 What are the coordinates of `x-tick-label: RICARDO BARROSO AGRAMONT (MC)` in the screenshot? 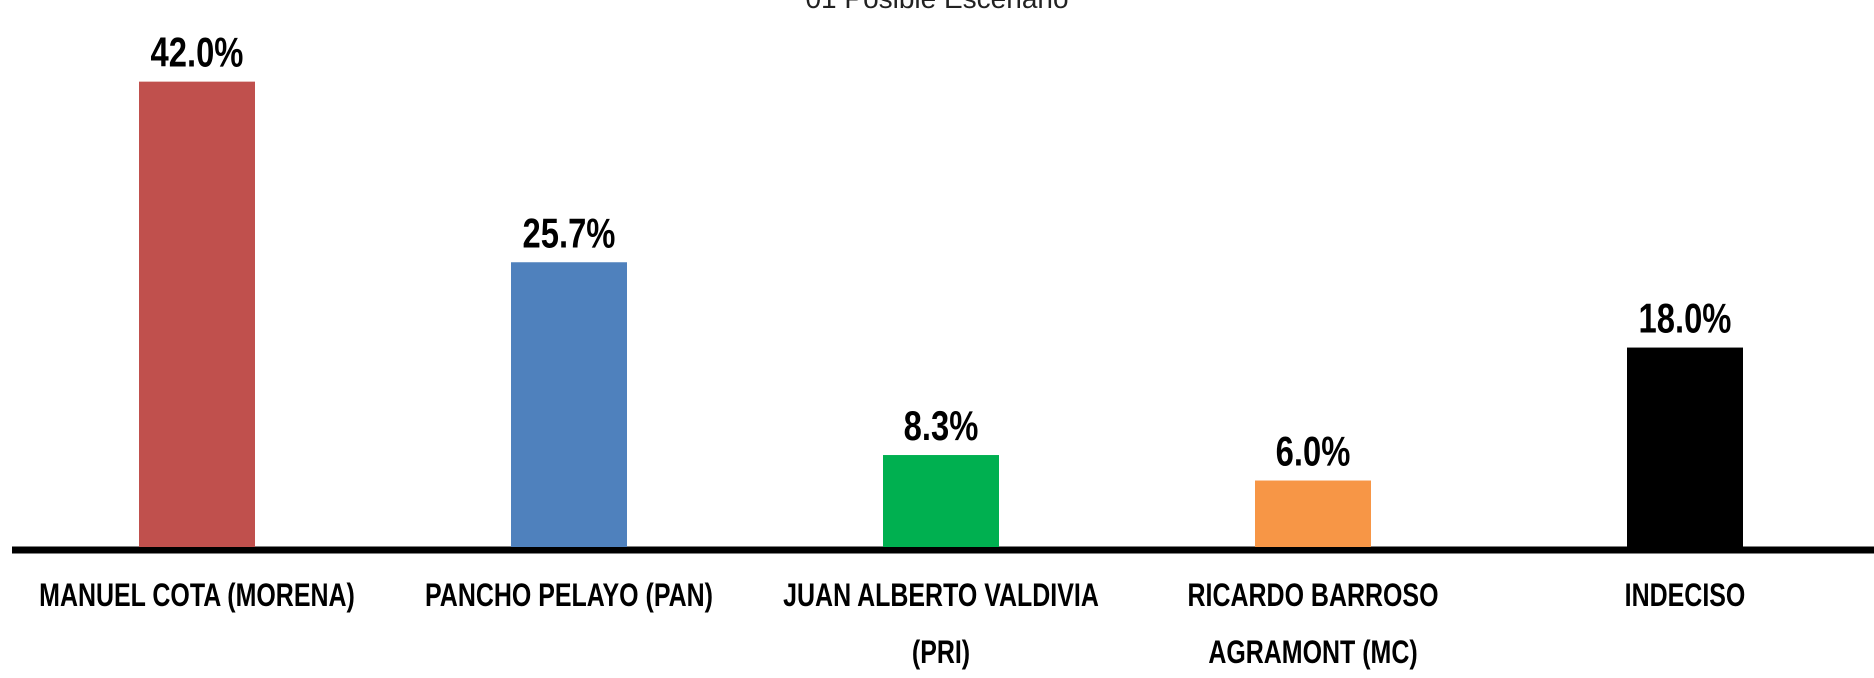 It's located at (1313, 623).